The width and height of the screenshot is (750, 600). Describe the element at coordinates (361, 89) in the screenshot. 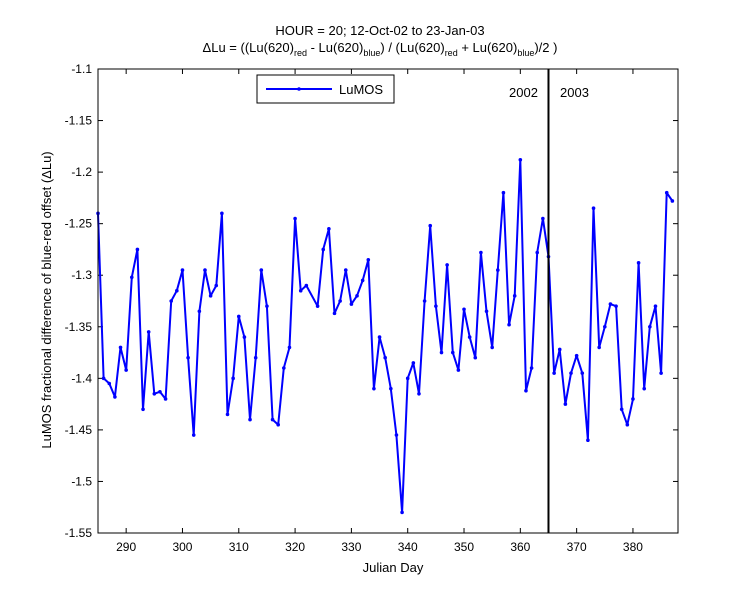

I see `legend-label: LuMOS` at that location.